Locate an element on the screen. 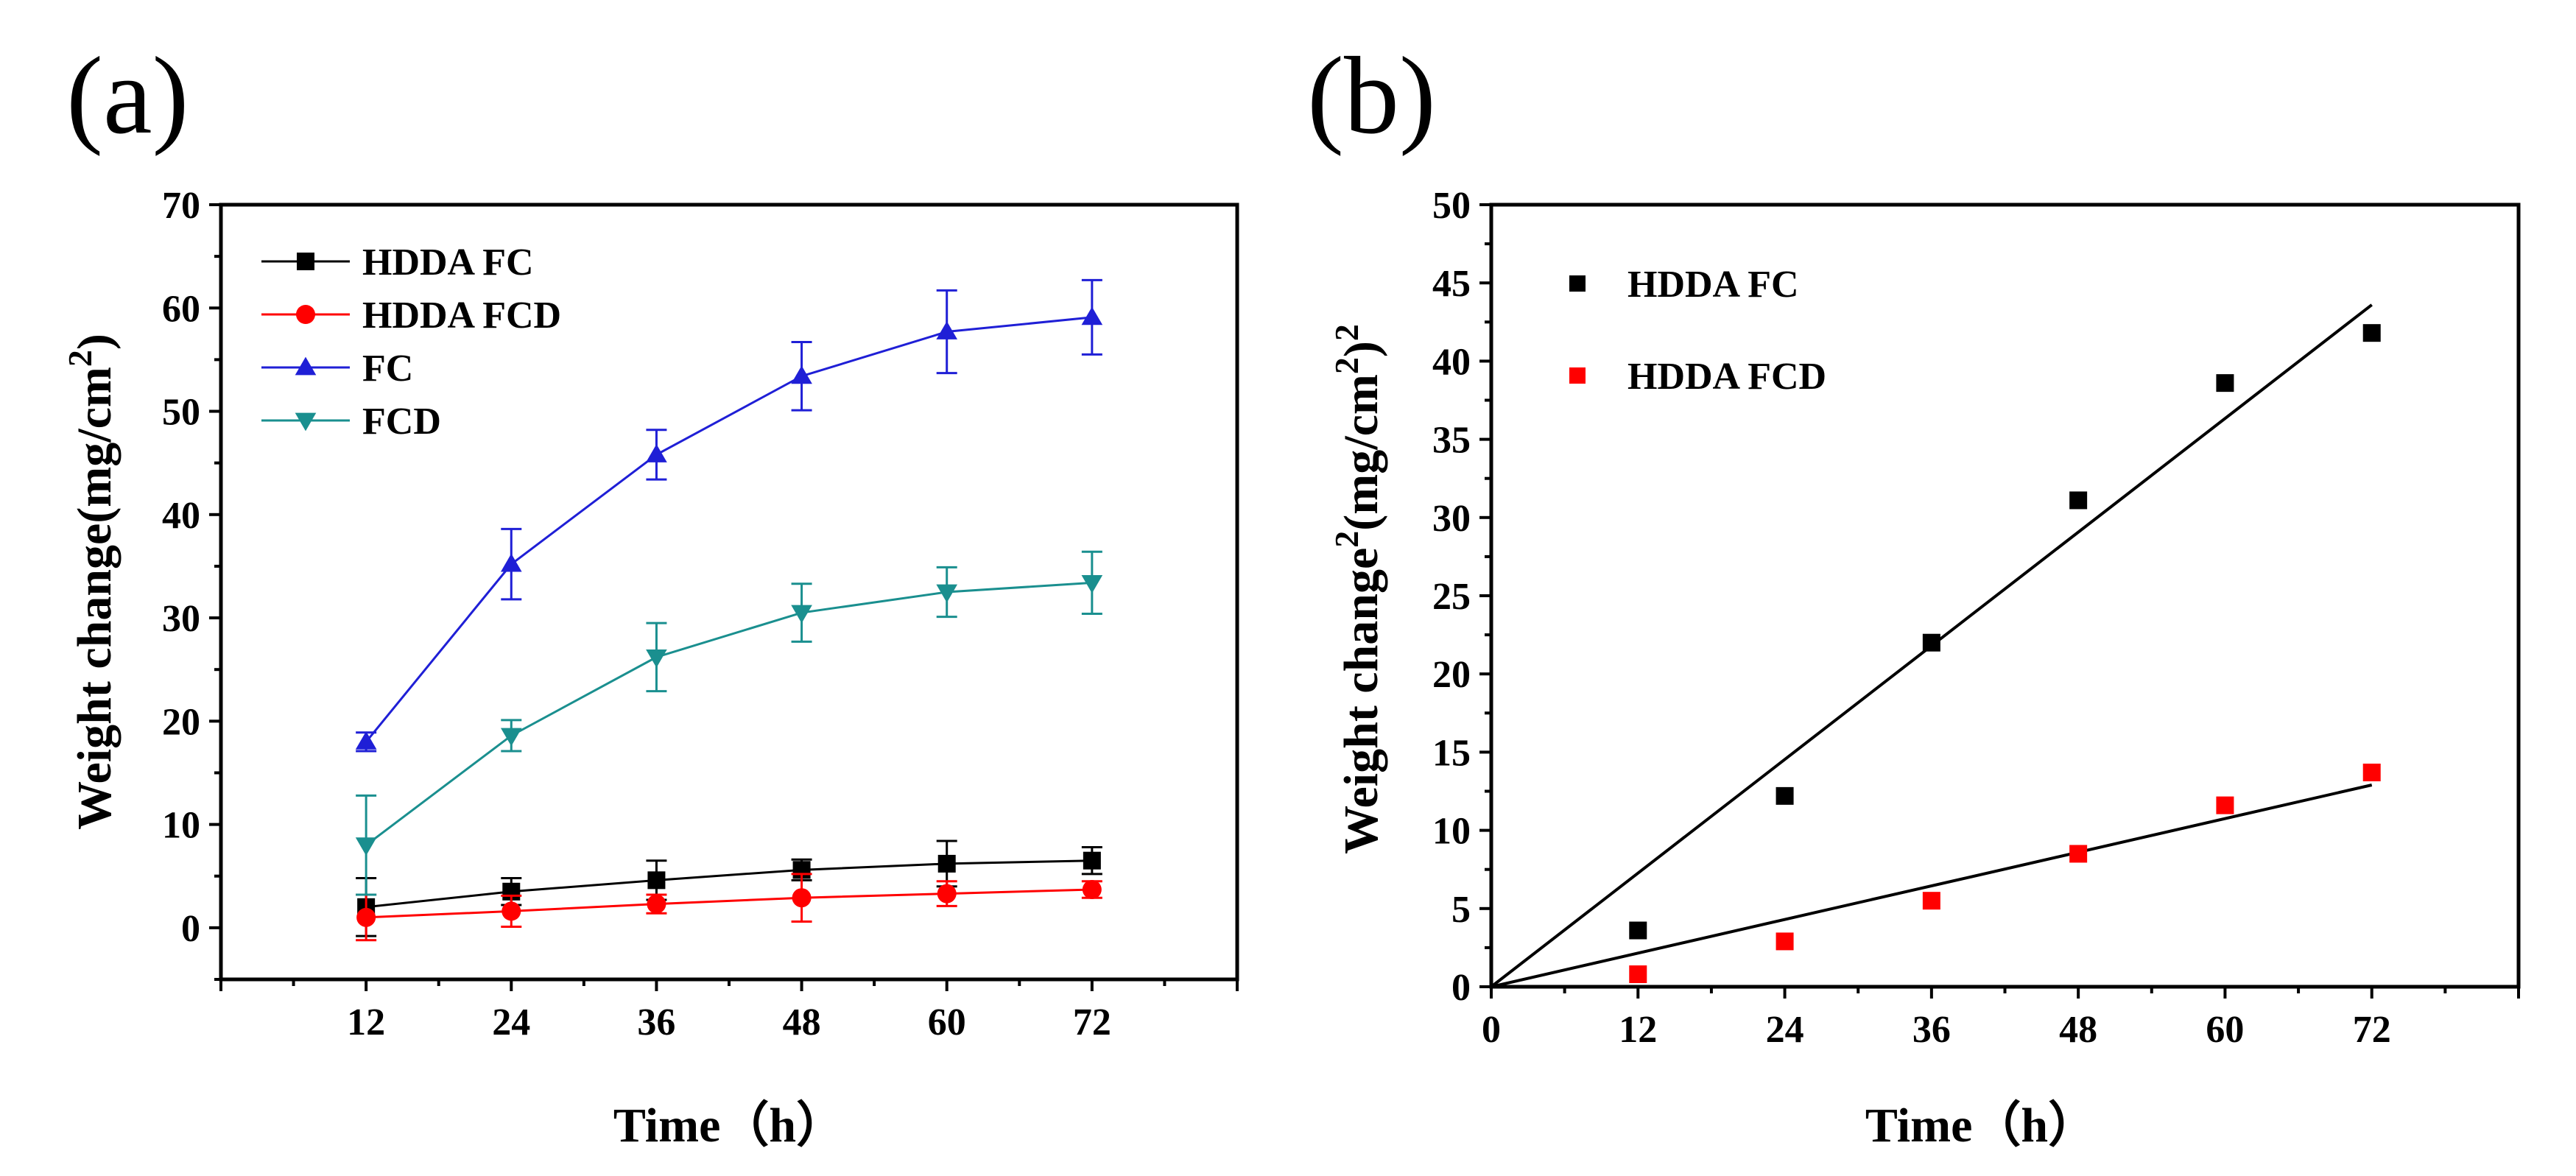  chart-b-xlabel: Time（h） is located at coordinates (1981, 1125).